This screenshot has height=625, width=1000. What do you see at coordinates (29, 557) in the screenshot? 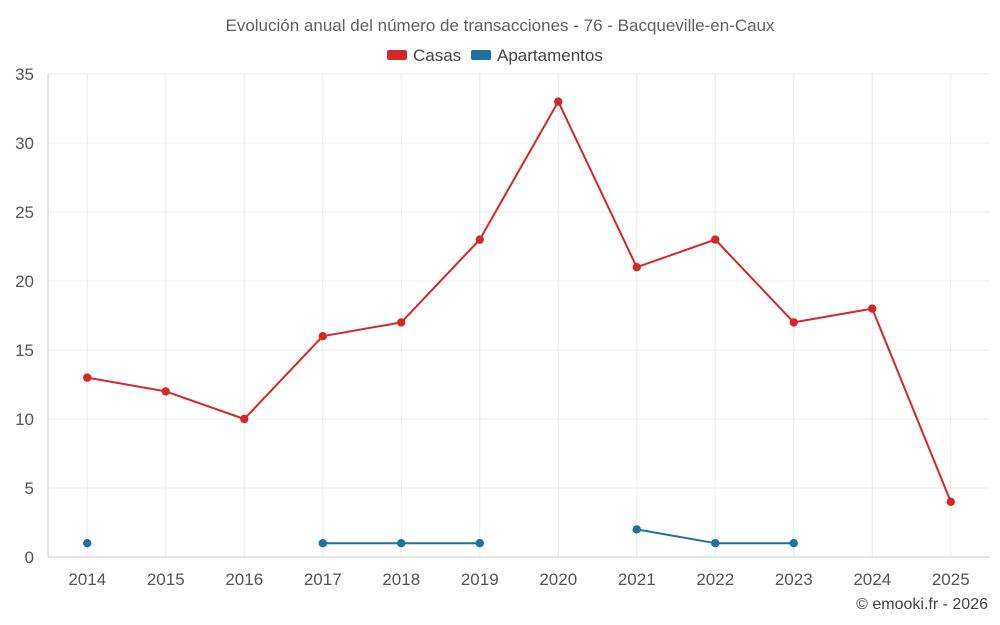
I see `y-tick-label-0: 0` at bounding box center [29, 557].